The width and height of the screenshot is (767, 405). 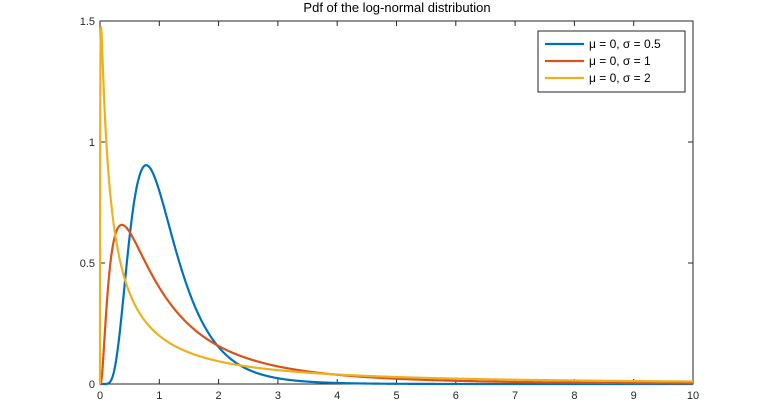 What do you see at coordinates (625, 44) in the screenshot?
I see `legend-label: μ = 0, σ = 0.5` at bounding box center [625, 44].